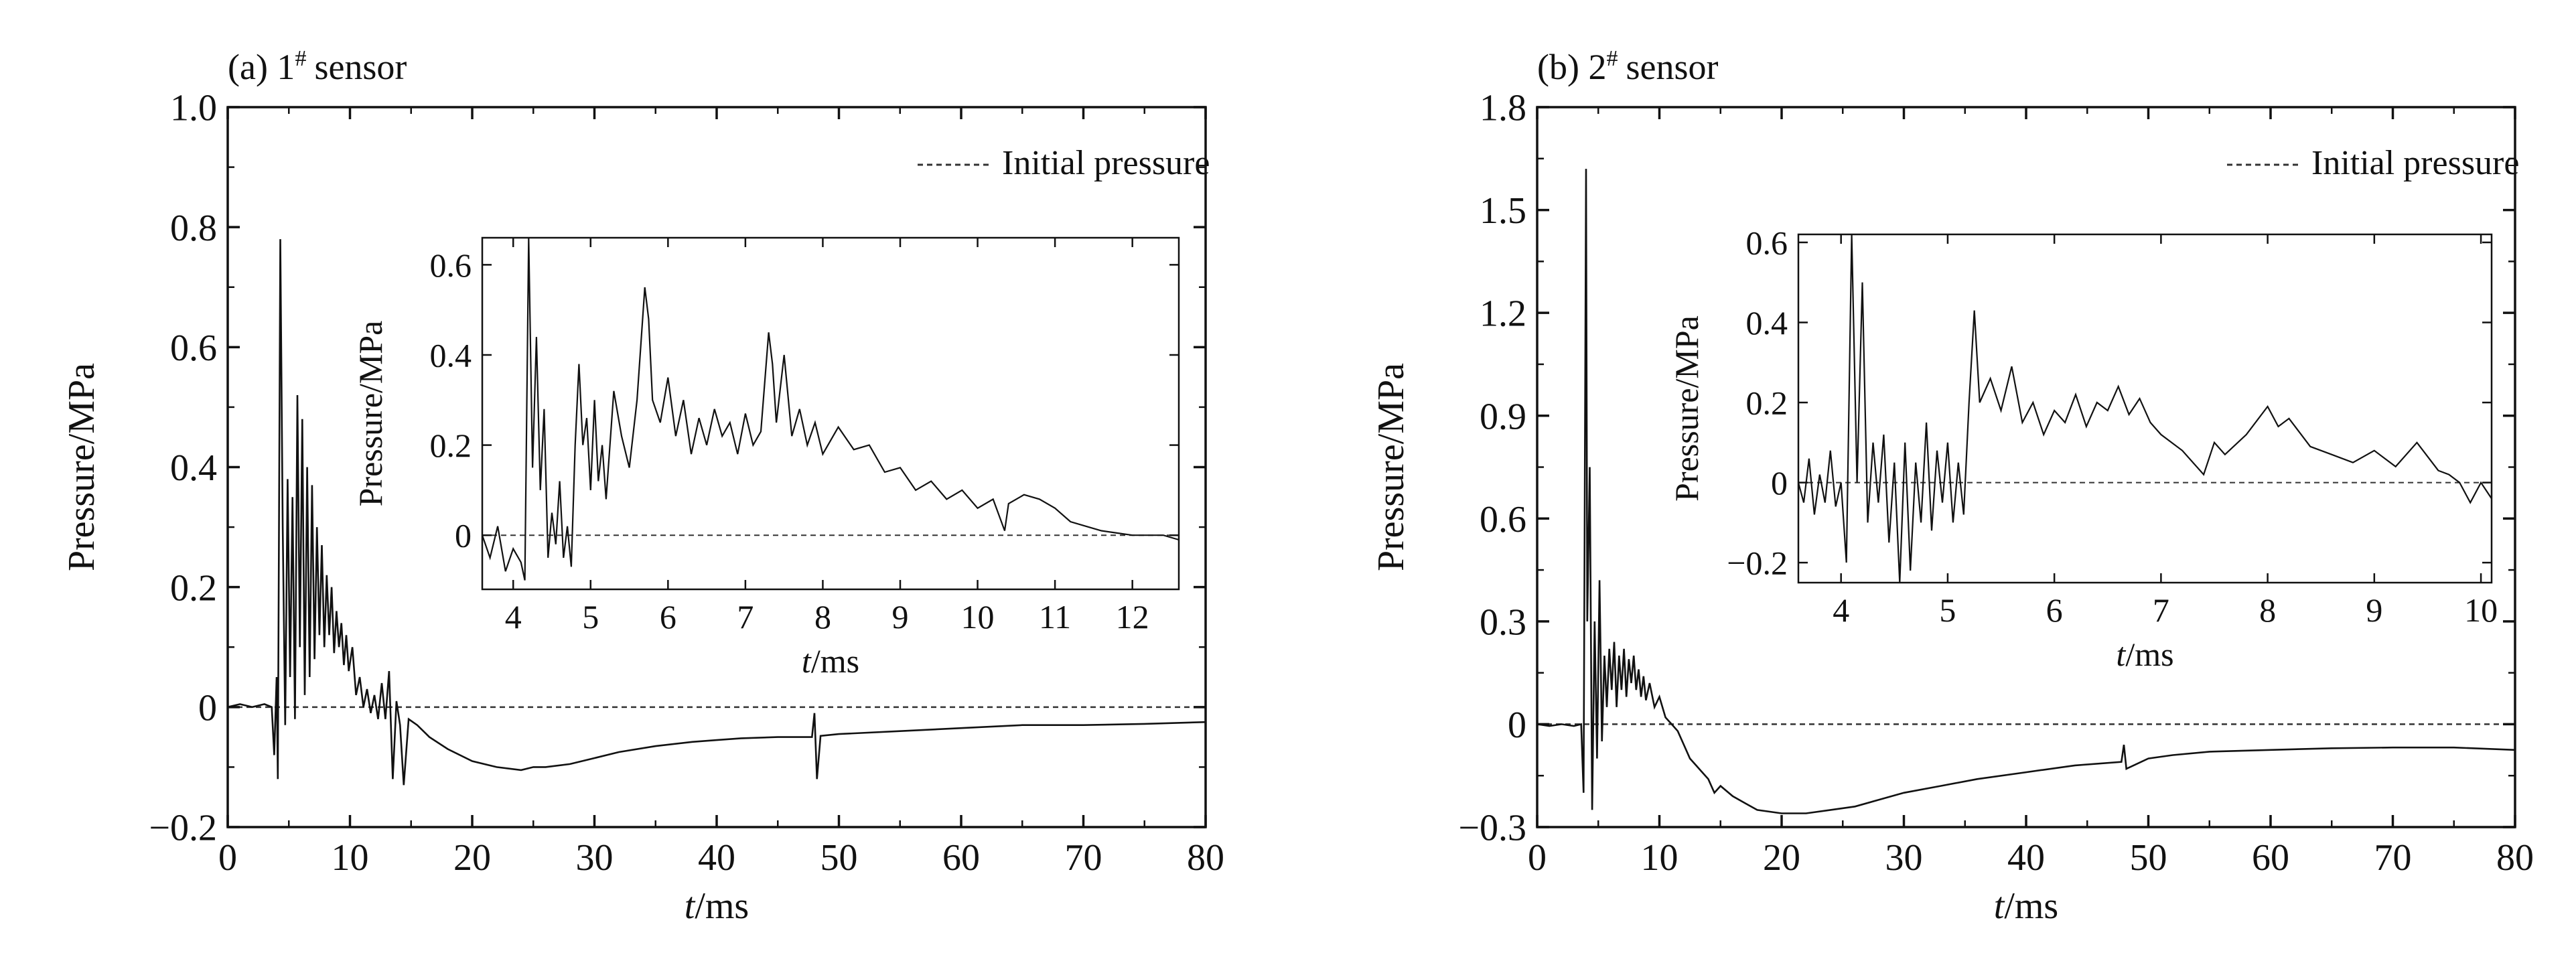  Describe the element at coordinates (1055, 617) in the screenshot. I see `x-tick-label: 11` at that location.